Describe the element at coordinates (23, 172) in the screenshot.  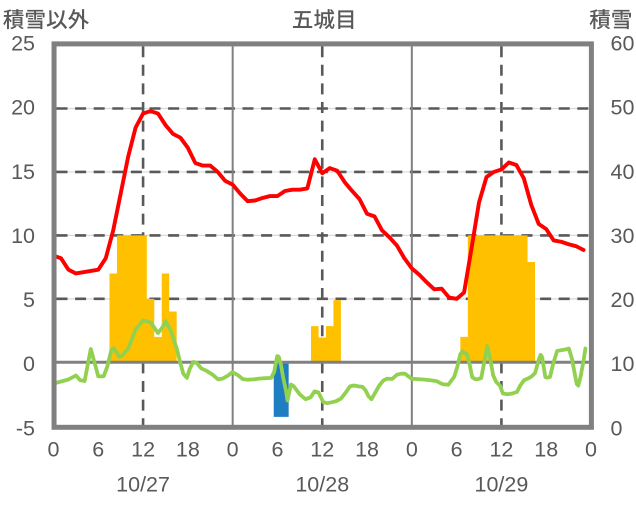
I see `svg-text: 15` at that location.